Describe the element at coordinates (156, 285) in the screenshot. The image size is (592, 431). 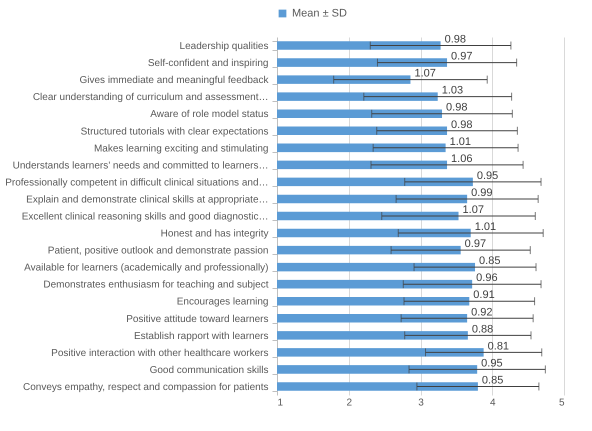
I see `y-tick-label: Demonstrates enthusiasm for teaching and subject` at that location.